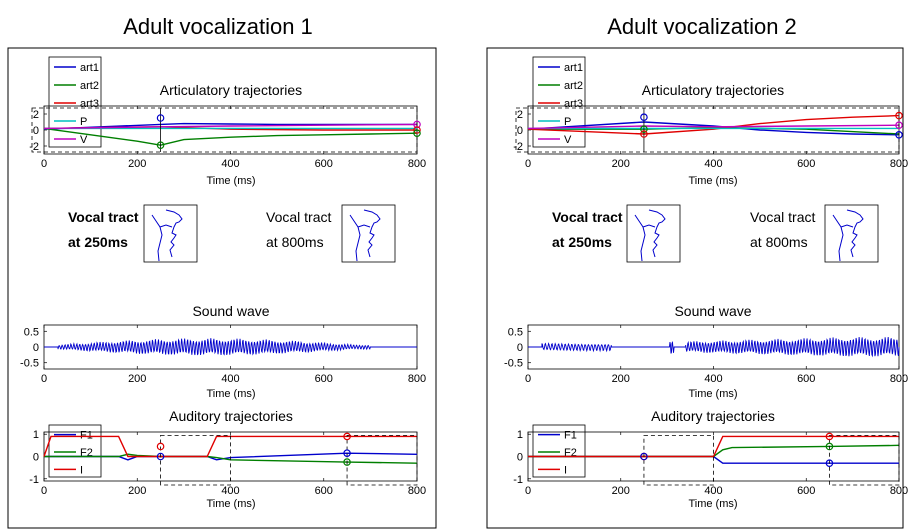 The image size is (909, 531). What do you see at coordinates (29, 364) in the screenshot?
I see `panel1-sound-ytick-label: -0.5` at bounding box center [29, 364].